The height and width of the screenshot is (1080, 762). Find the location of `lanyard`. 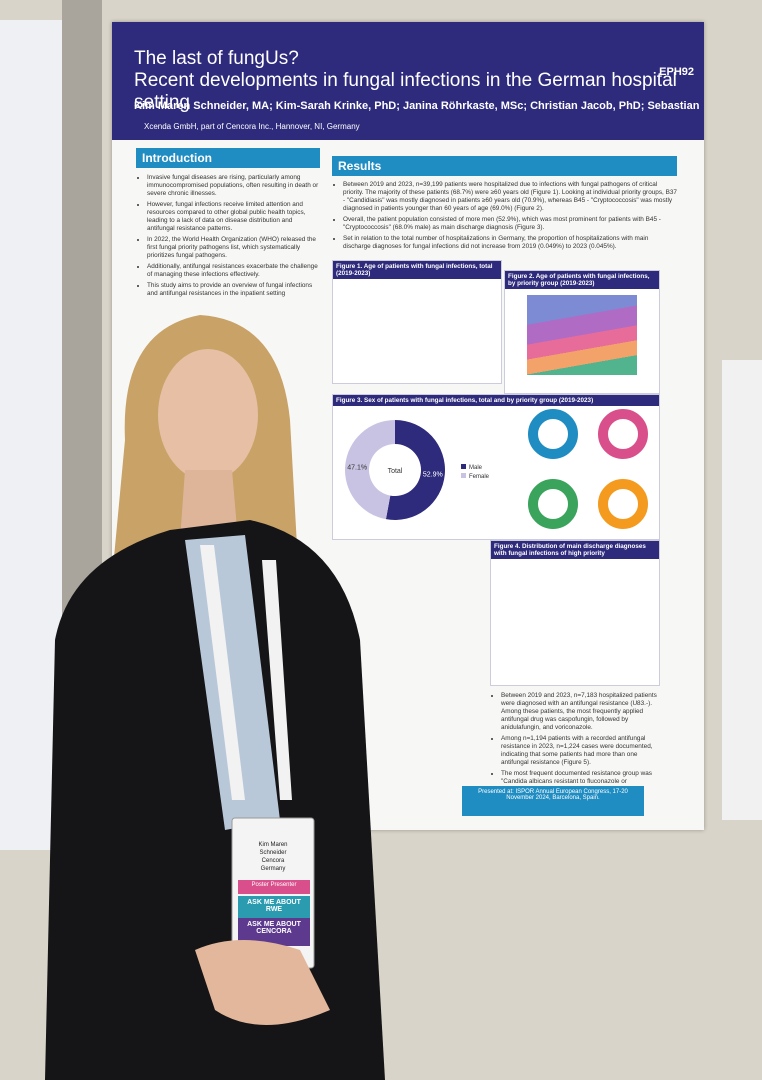

lanyard is located at coordinates (246, 672).